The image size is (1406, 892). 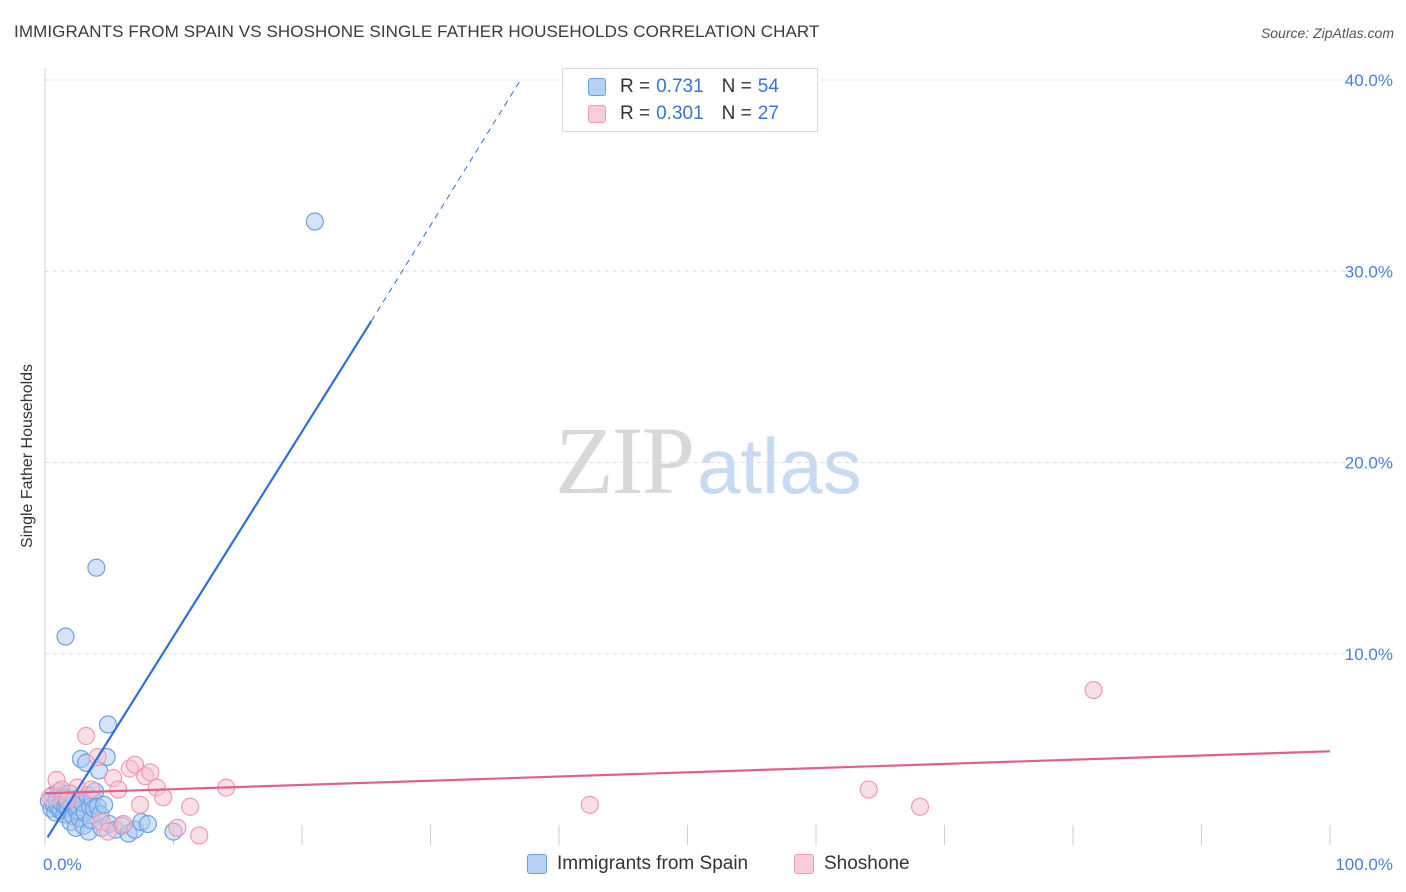 What do you see at coordinates (1369, 654) in the screenshot?
I see `y-tick-label: 10.0%` at bounding box center [1369, 654].